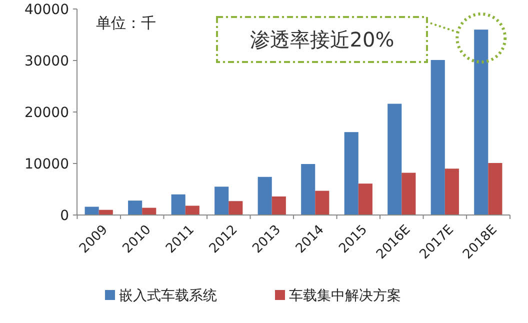 This screenshot has width=528, height=323. What do you see at coordinates (46, 10) in the screenshot?
I see `y-tick-label: 40000` at bounding box center [46, 10].